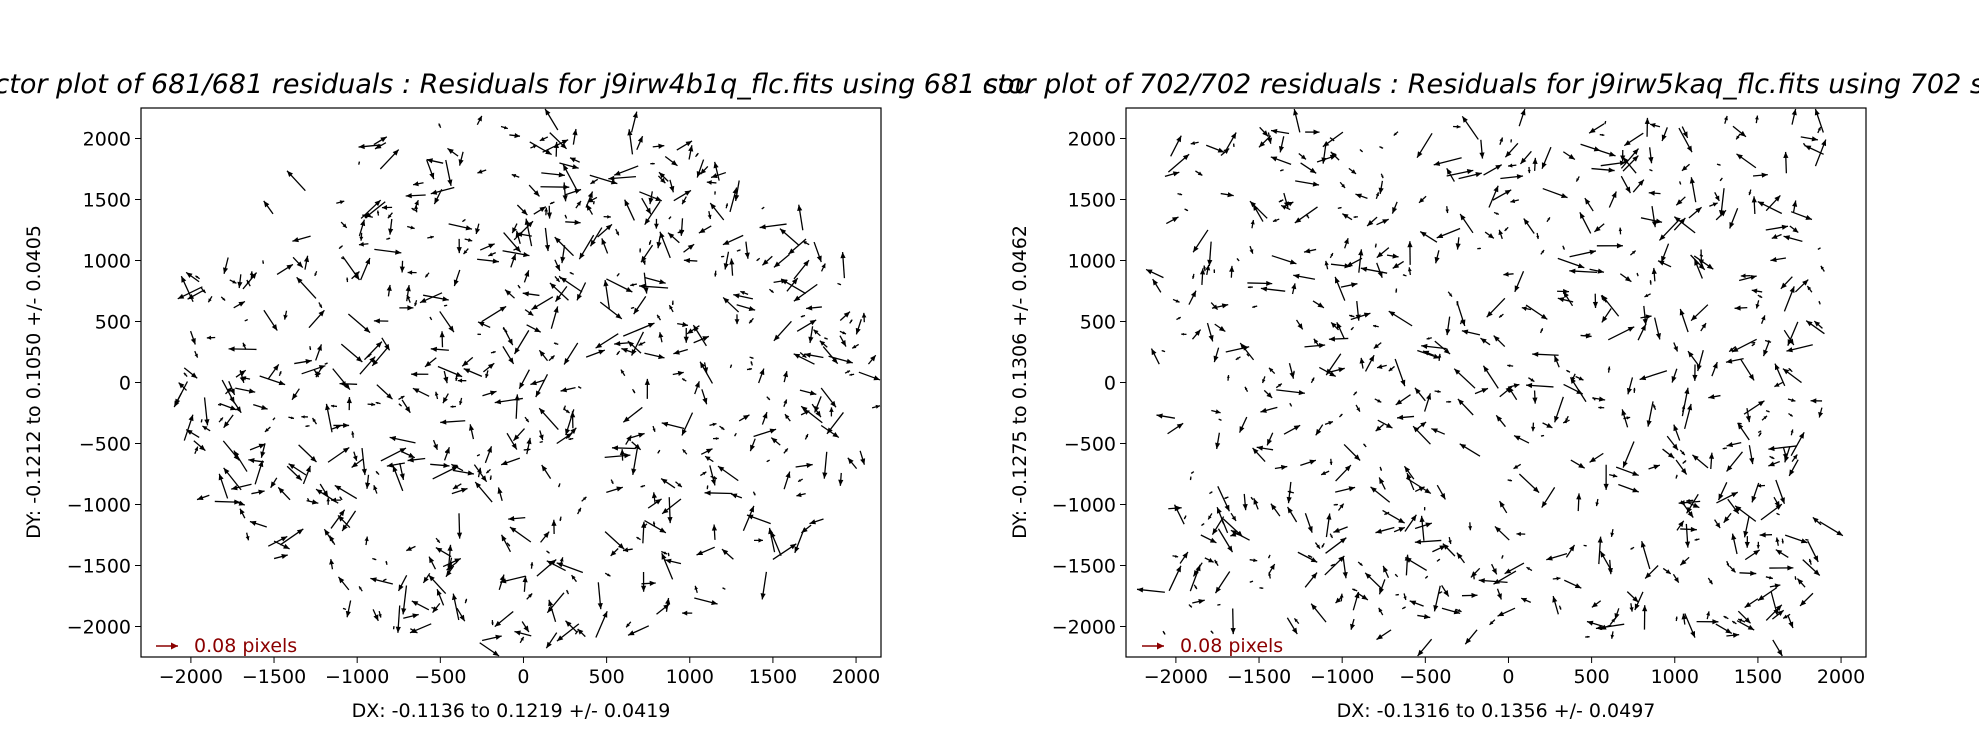 The image size is (1979, 756). What do you see at coordinates (1212, 646) in the screenshot?
I see `panel-2-key: 0.08 pixels` at bounding box center [1212, 646].